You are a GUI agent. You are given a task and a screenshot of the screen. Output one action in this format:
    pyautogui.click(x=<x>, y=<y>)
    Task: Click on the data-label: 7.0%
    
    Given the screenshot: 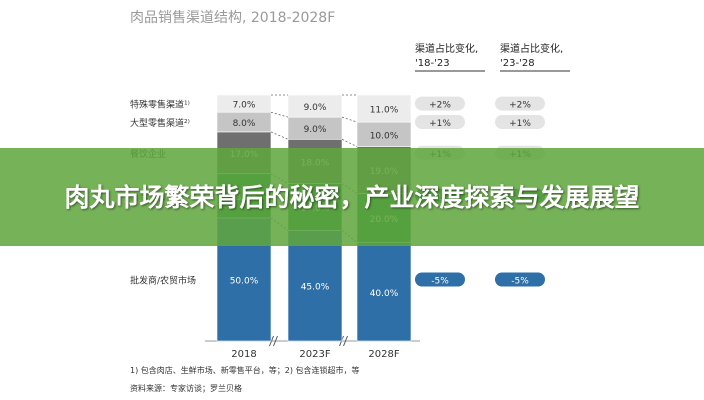 What is the action you would take?
    pyautogui.click(x=244, y=106)
    